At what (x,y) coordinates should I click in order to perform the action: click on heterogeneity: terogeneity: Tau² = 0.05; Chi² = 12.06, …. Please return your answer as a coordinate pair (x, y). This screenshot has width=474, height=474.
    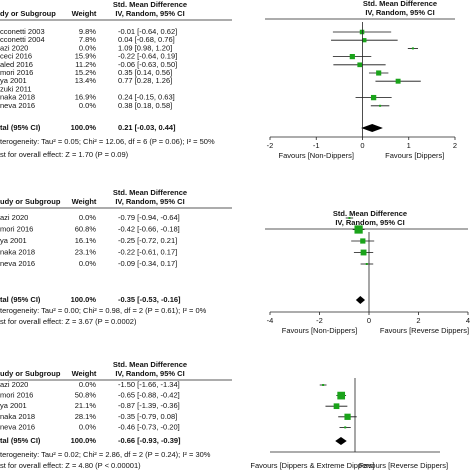
    Looking at the image, I should click on (107, 141).